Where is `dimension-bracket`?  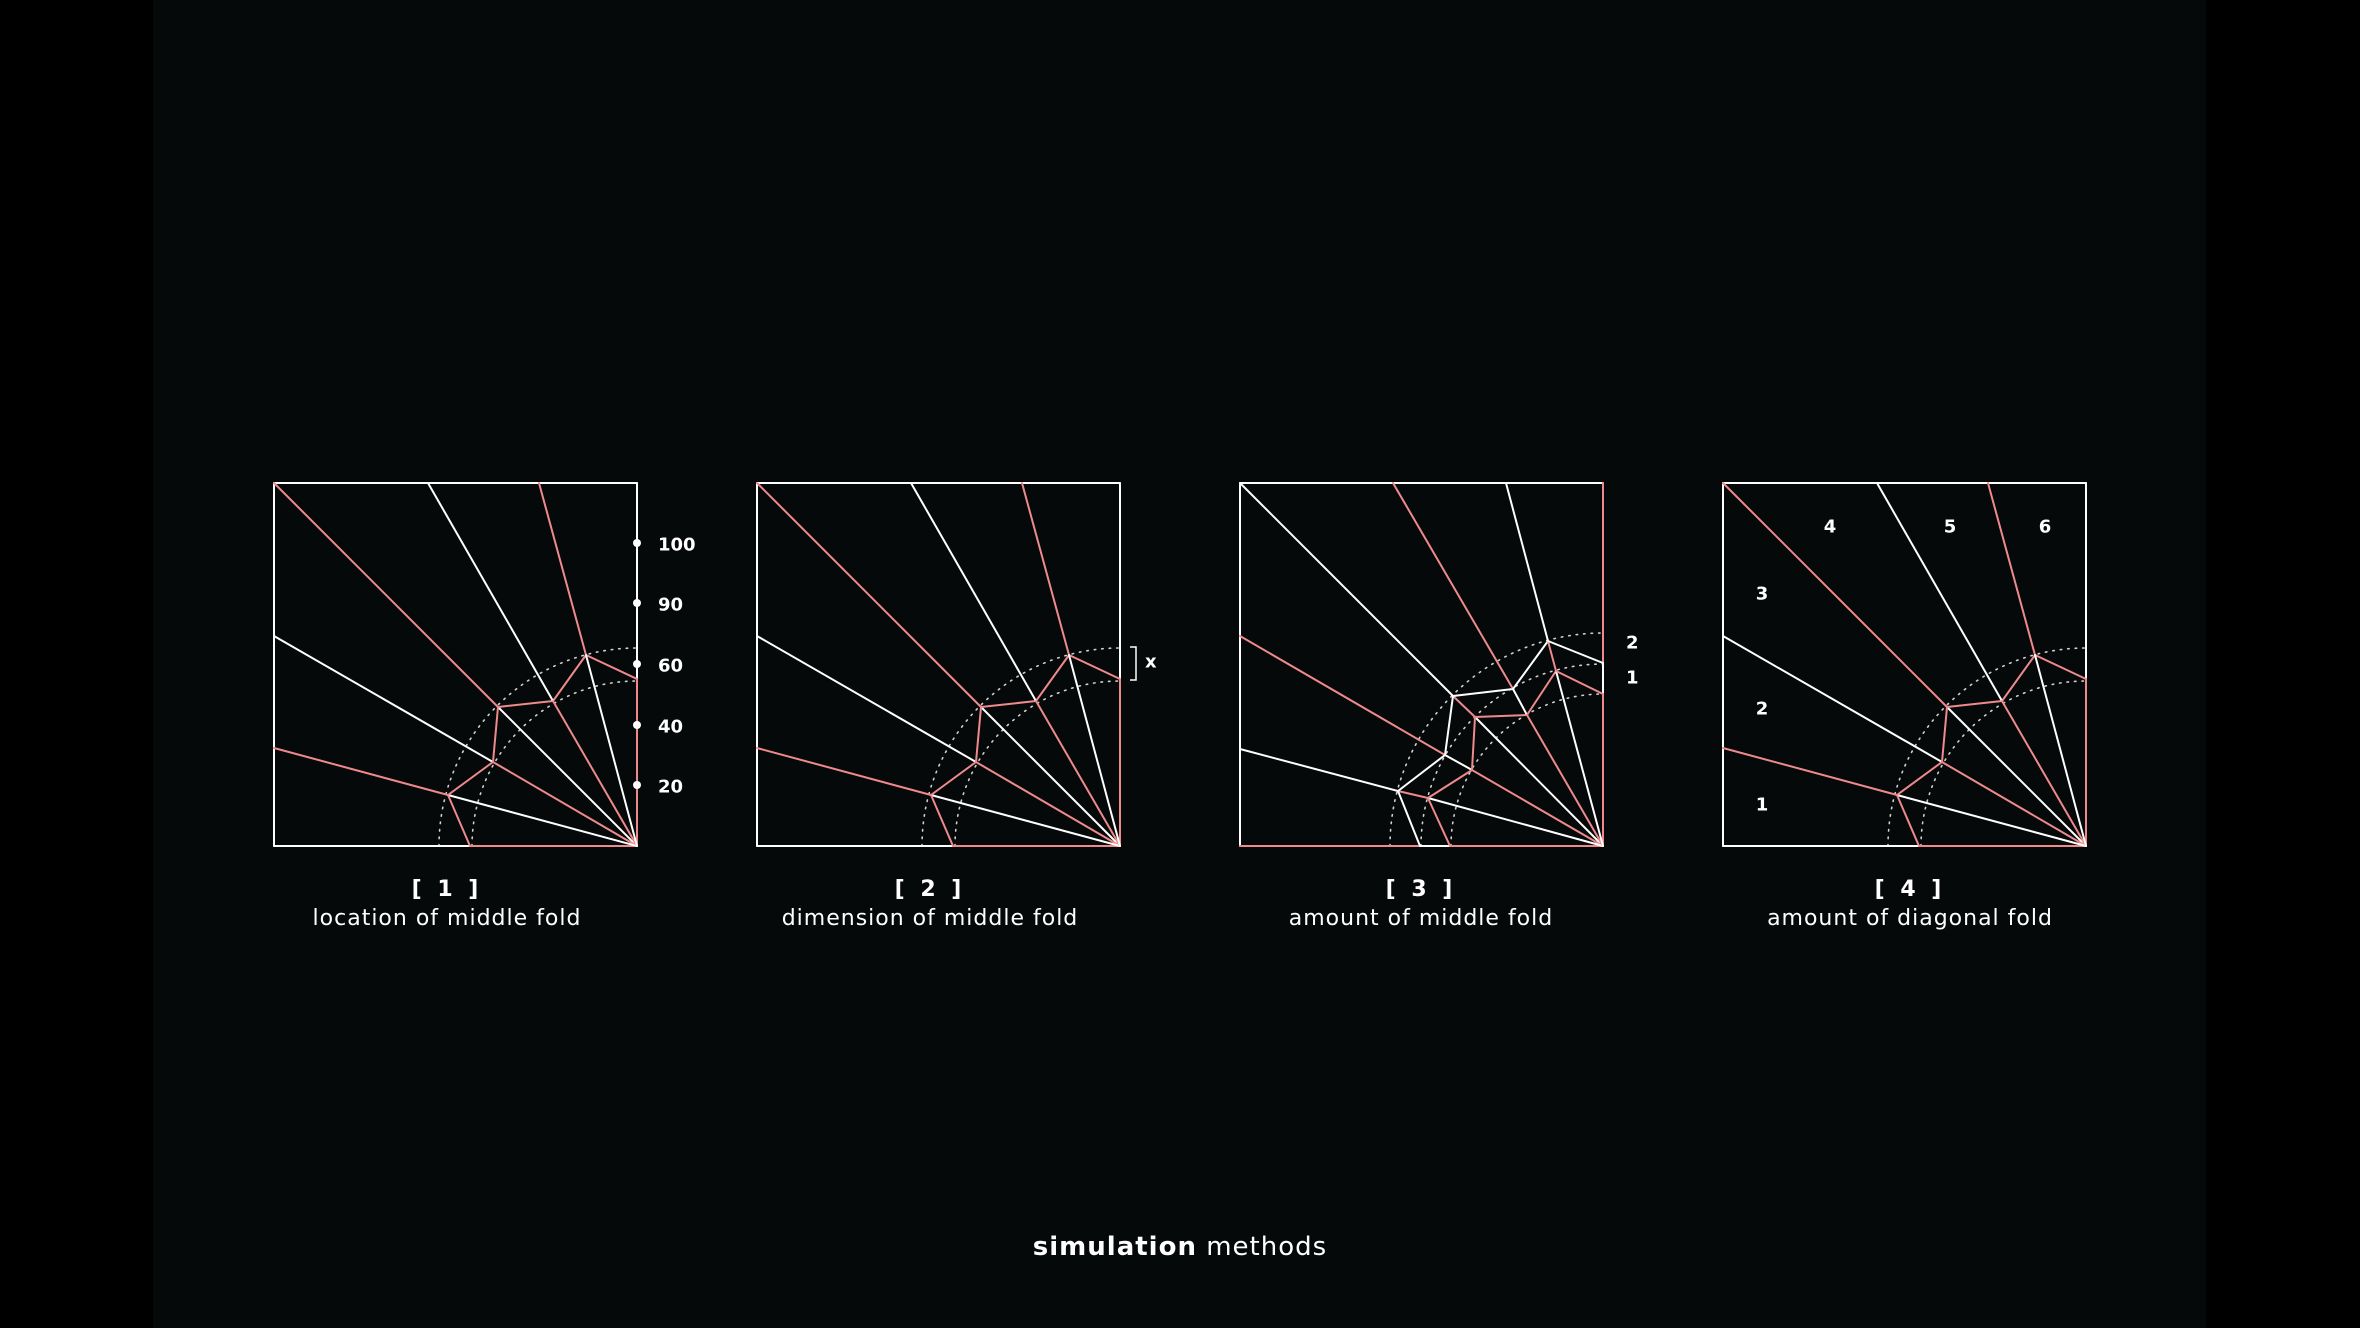 dimension-bracket is located at coordinates (1133, 663).